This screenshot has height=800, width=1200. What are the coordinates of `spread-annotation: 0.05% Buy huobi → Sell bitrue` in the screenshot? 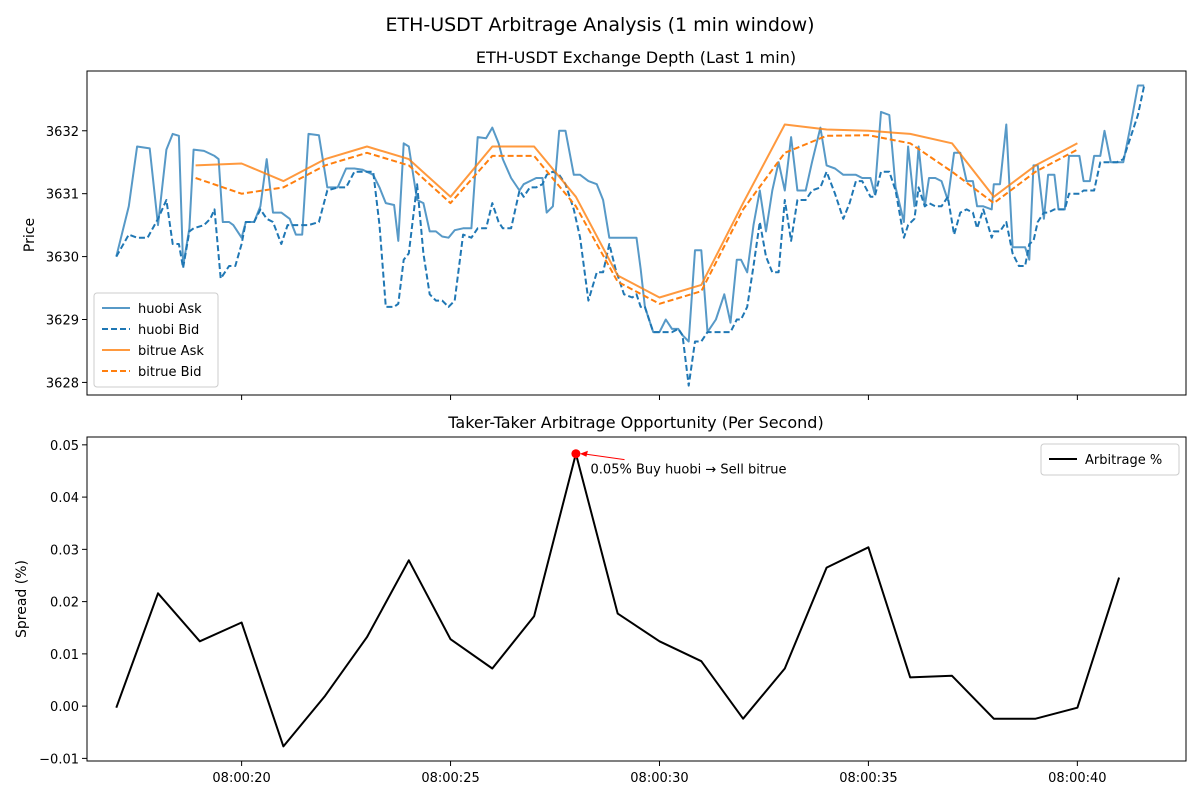 It's located at (679, 463).